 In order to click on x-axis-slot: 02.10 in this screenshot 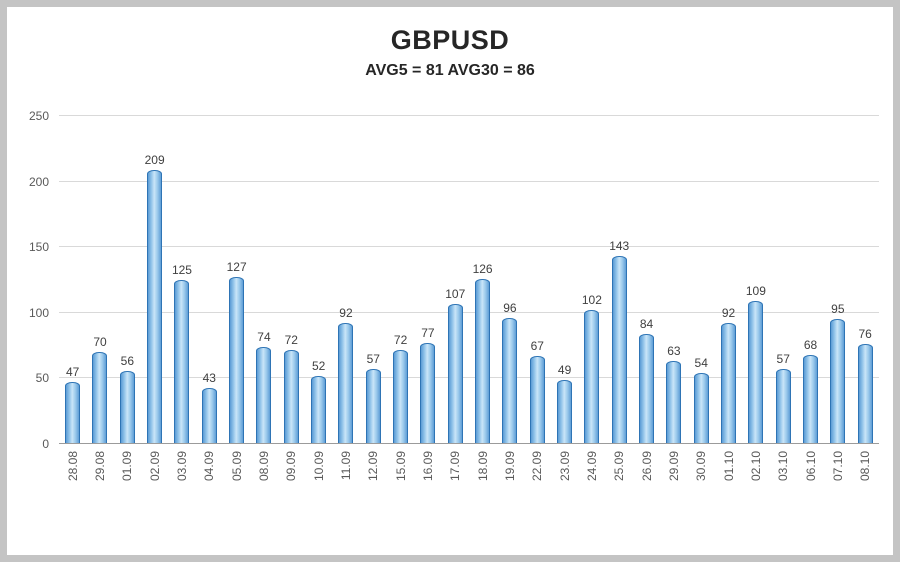, I will do `click(755, 475)`.